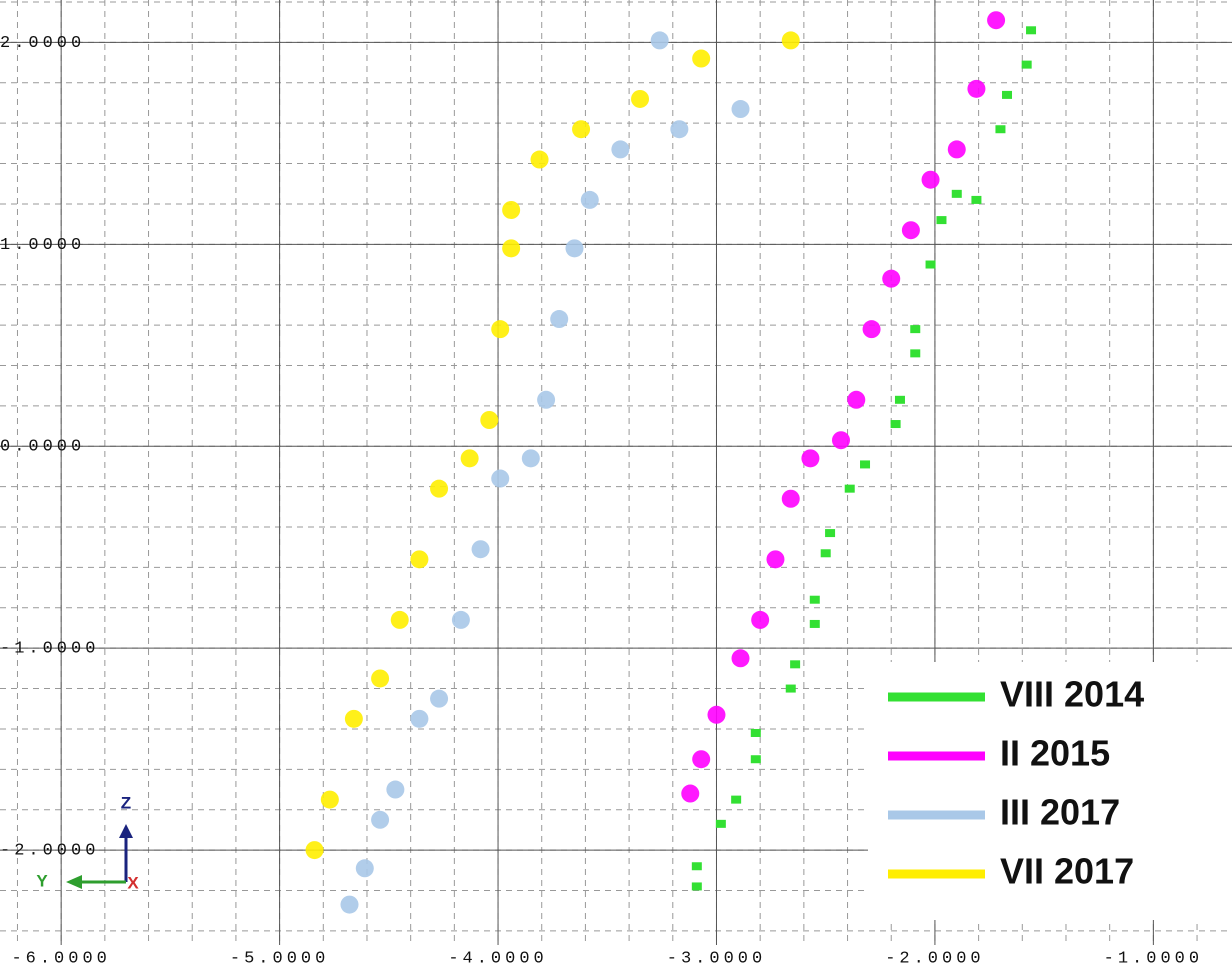 The width and height of the screenshot is (1232, 973). What do you see at coordinates (74, 882) in the screenshot?
I see `triad-y-head` at bounding box center [74, 882].